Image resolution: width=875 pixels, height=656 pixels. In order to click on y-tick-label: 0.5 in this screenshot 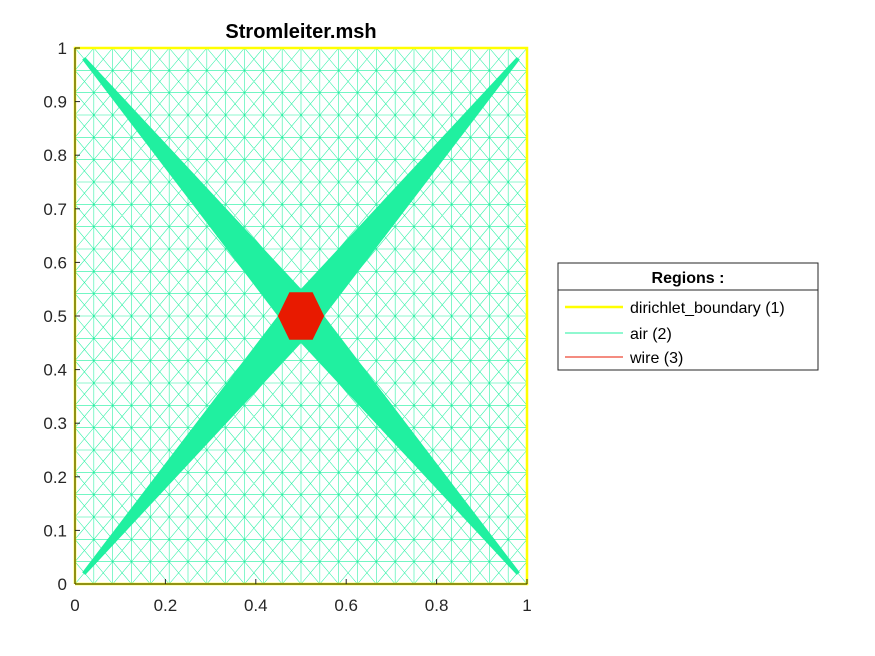, I will do `click(55, 316)`.